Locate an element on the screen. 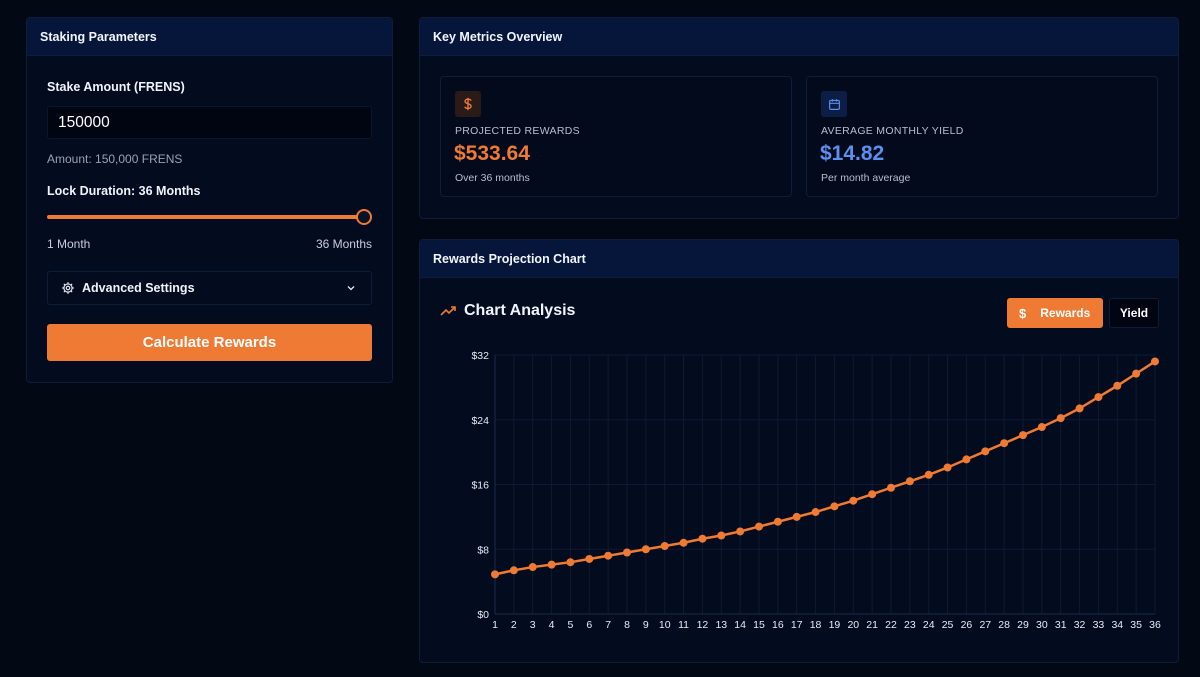 The width and height of the screenshot is (1200, 677). rewards-toggle-button: $ Rewards is located at coordinates (1055, 313).